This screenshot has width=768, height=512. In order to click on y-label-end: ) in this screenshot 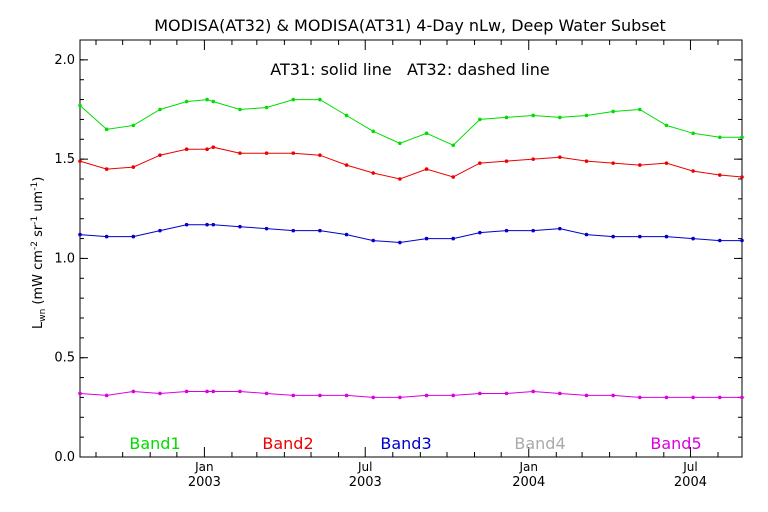, I will do `click(38, 179)`.